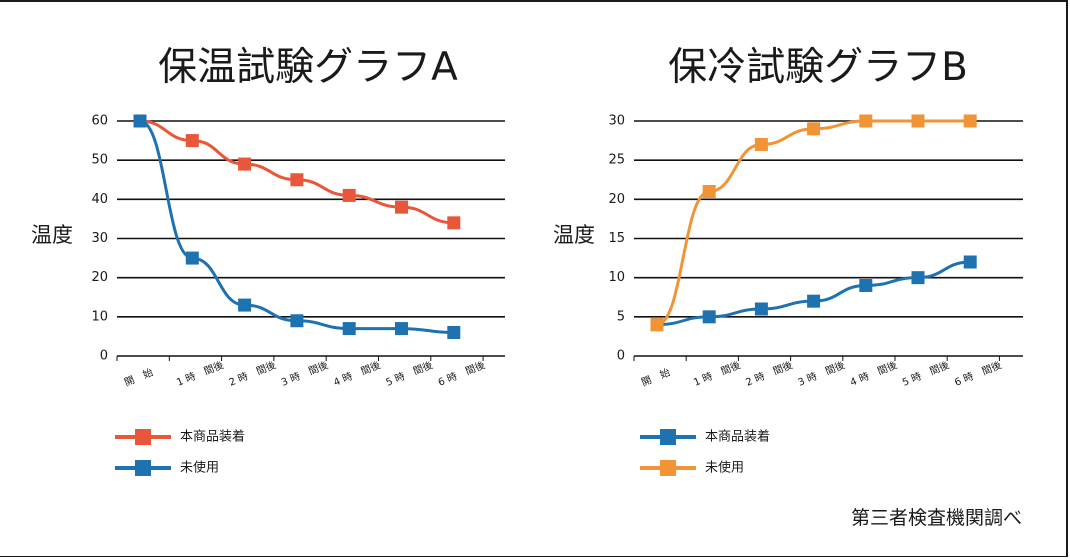 Image resolution: width=1070 pixels, height=560 pixels. Describe the element at coordinates (936, 518) in the screenshot. I see `source-note: 第三者検査機関調べ` at that location.